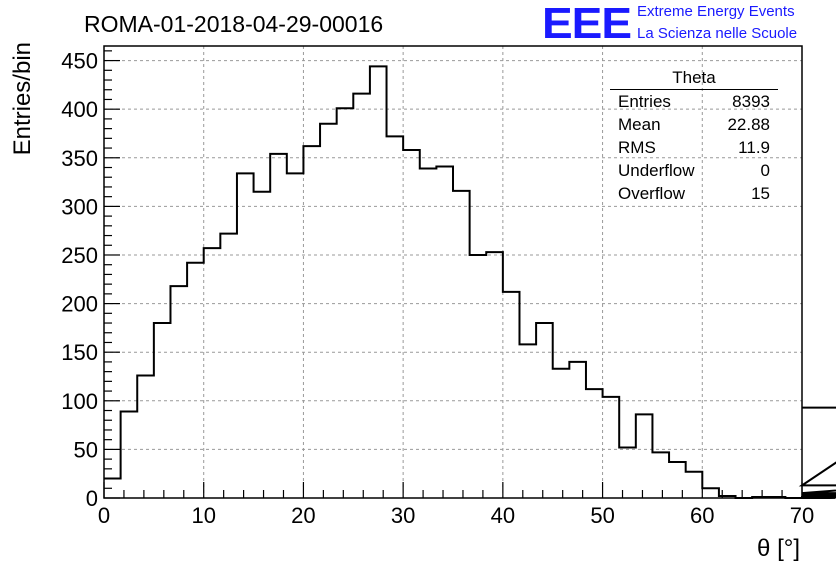 The height and width of the screenshot is (572, 836). I want to click on x-axis-label: θ [°], so click(778, 548).